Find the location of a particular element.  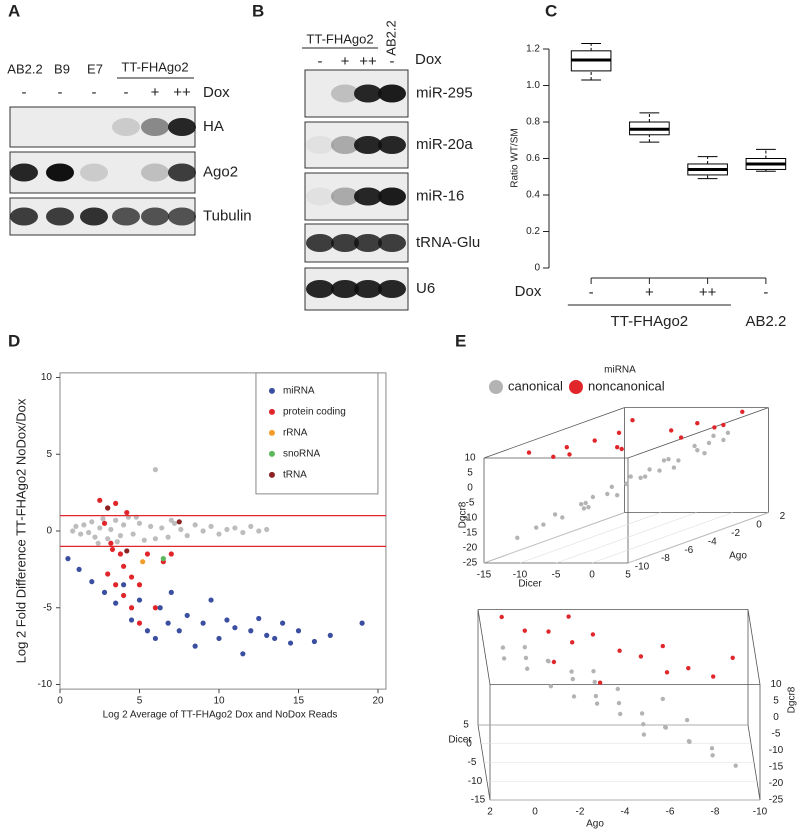

axis-tick-label: -4 is located at coordinates (712, 541).